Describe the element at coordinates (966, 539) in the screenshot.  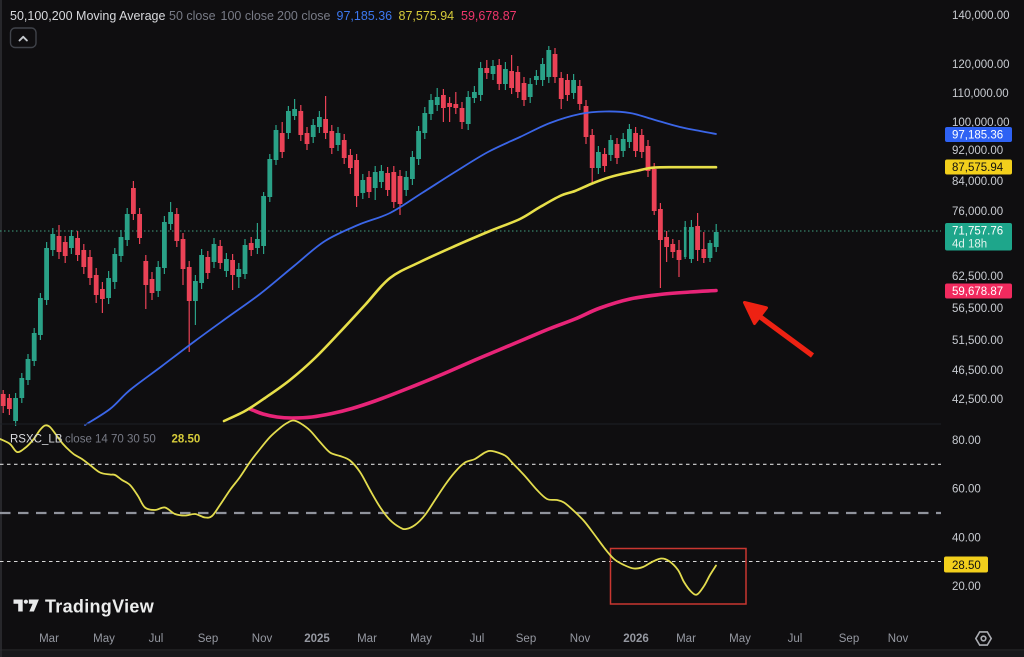
I see `svg-text: 40.00` at that location.